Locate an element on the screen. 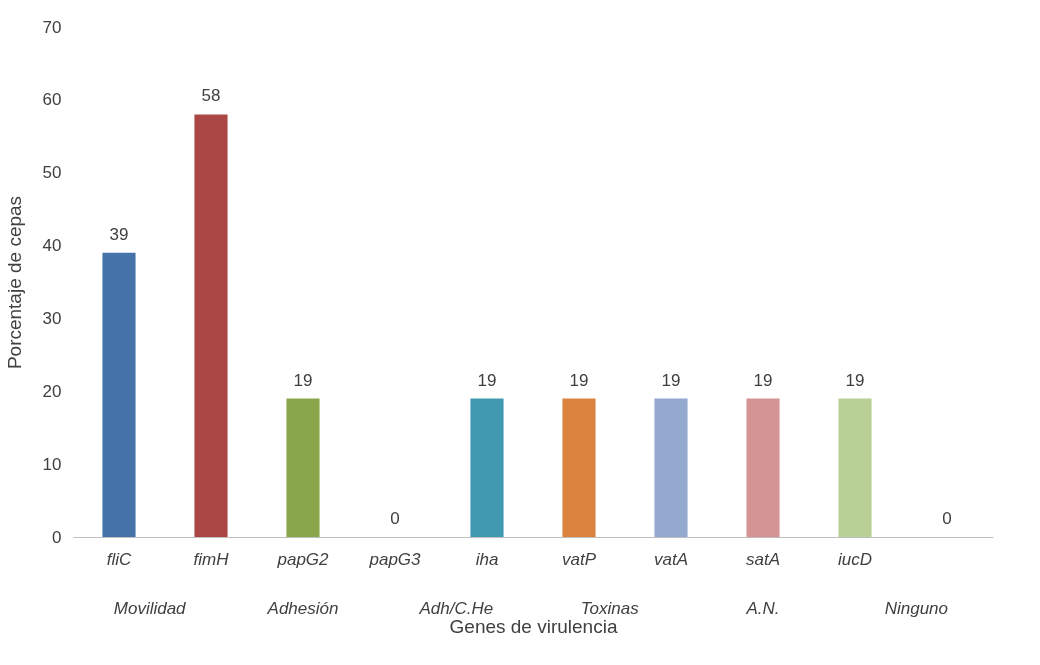 This screenshot has height=665, width=1040. data-label: 58 is located at coordinates (211, 96).